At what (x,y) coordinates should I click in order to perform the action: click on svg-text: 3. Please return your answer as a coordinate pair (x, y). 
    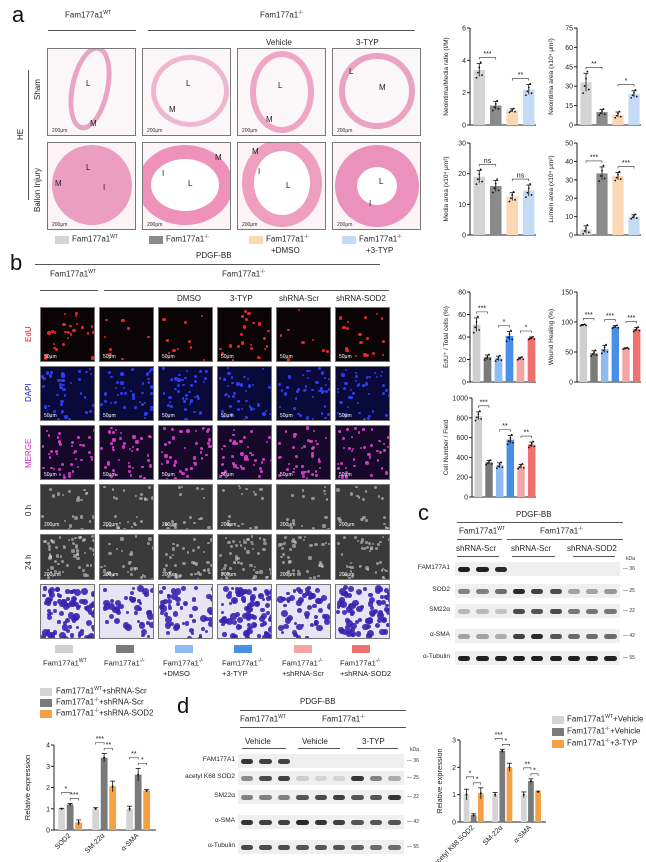
    Looking at the image, I should click on (454, 741).